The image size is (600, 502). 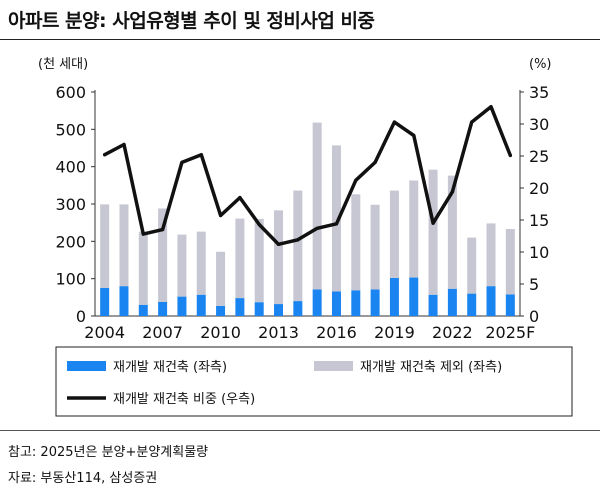 I want to click on share-point-2005, so click(x=124, y=144).